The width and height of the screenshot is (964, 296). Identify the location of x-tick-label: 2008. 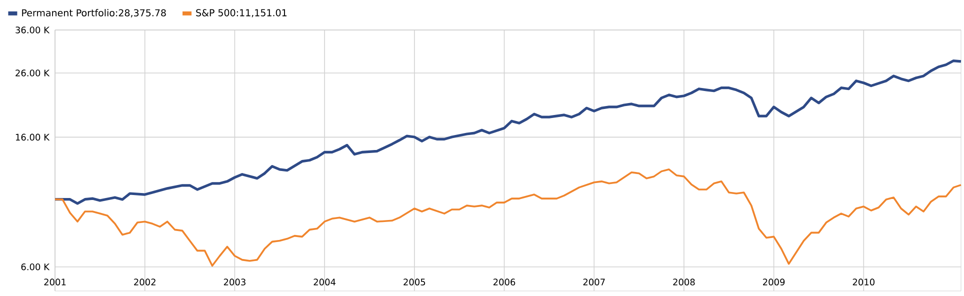
(684, 282).